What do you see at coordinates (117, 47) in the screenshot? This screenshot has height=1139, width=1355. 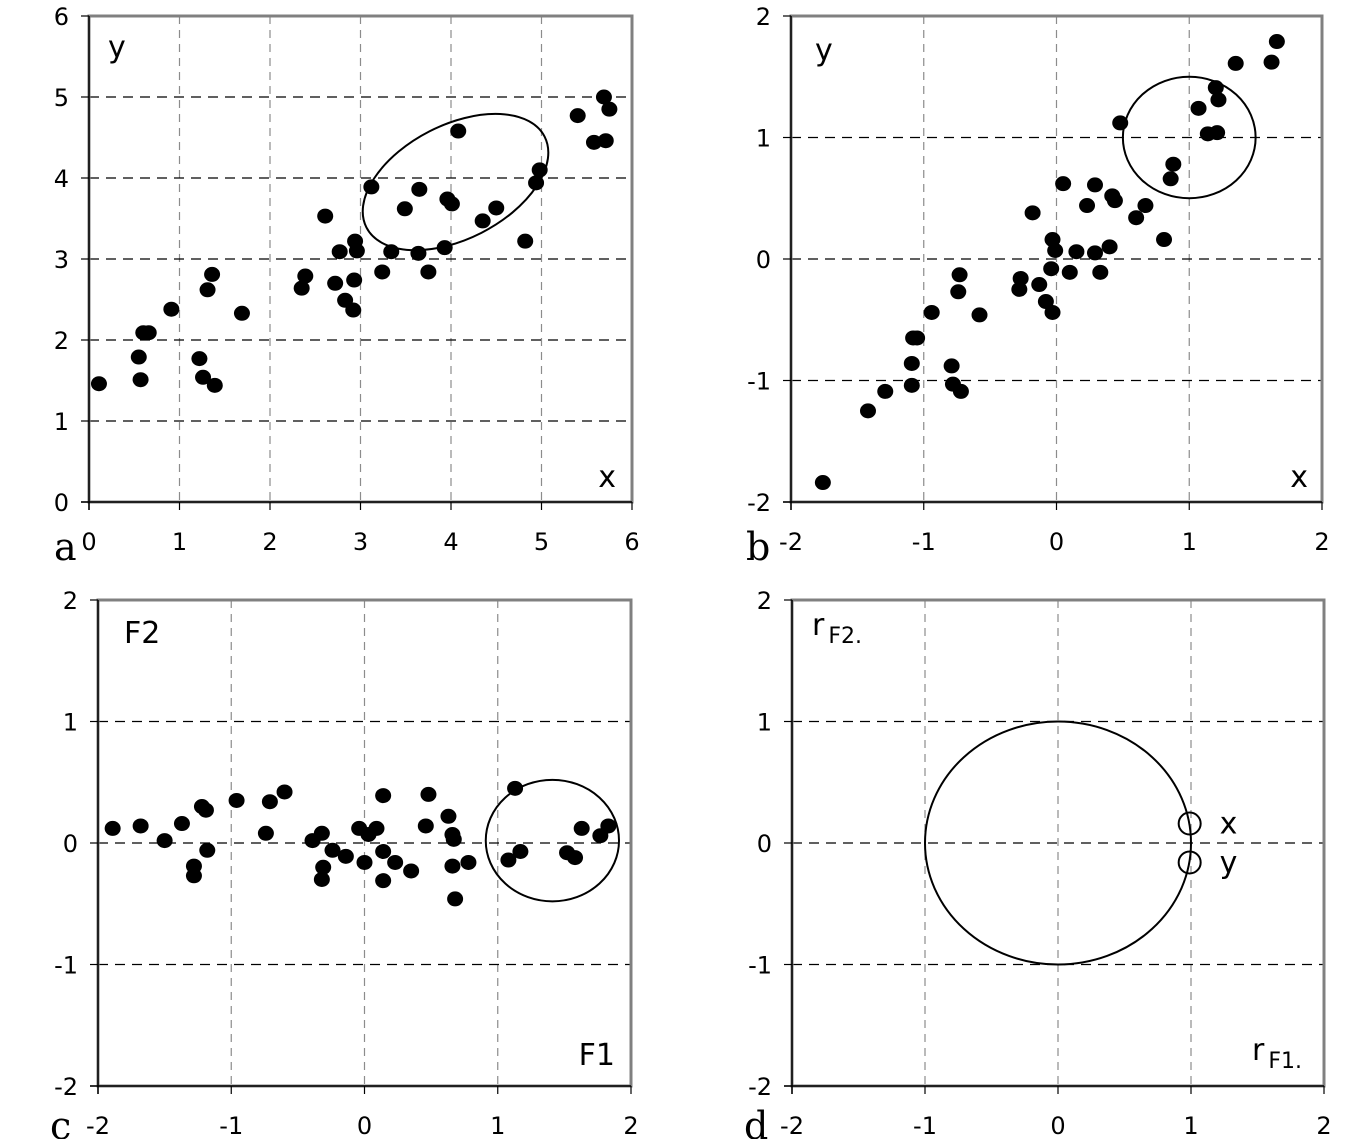 I see `y-axis-label: y` at bounding box center [117, 47].